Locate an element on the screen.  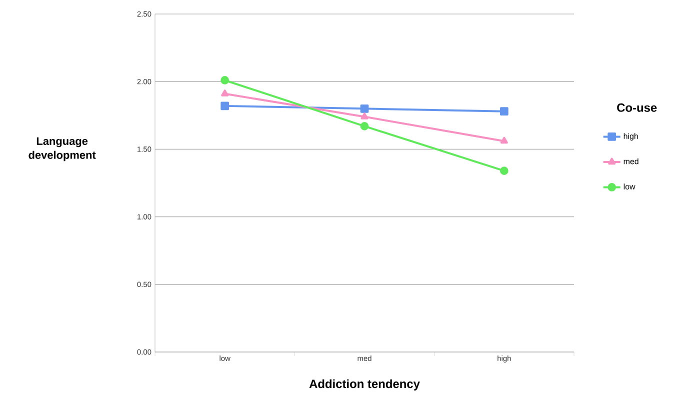
x-axis-title: Addiction tendency is located at coordinates (364, 384).